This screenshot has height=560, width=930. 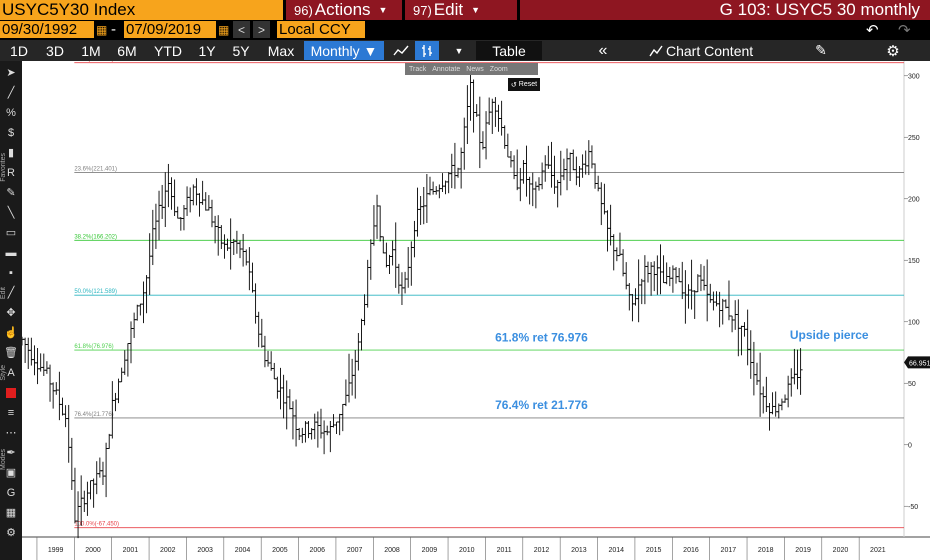 I want to click on actions-menu: 96) Actions ▼, so click(x=344, y=10).